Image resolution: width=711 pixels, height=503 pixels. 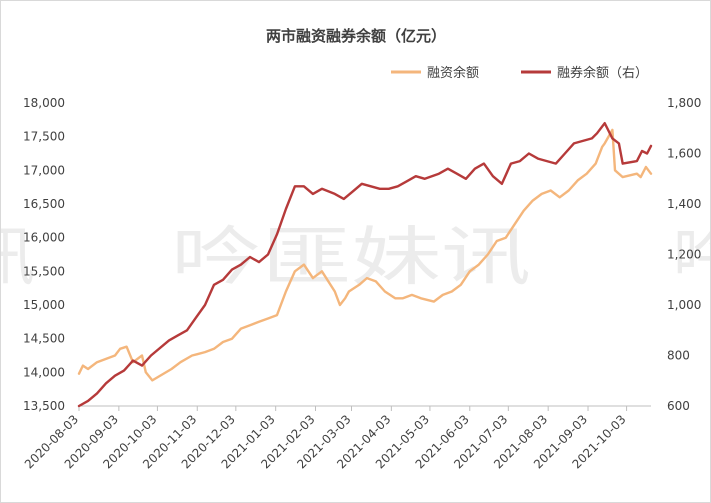 I want to click on right-axis-ticks: 600 800 1,000 1,200 1,400 1,600 1,800, so click(x=684, y=254).